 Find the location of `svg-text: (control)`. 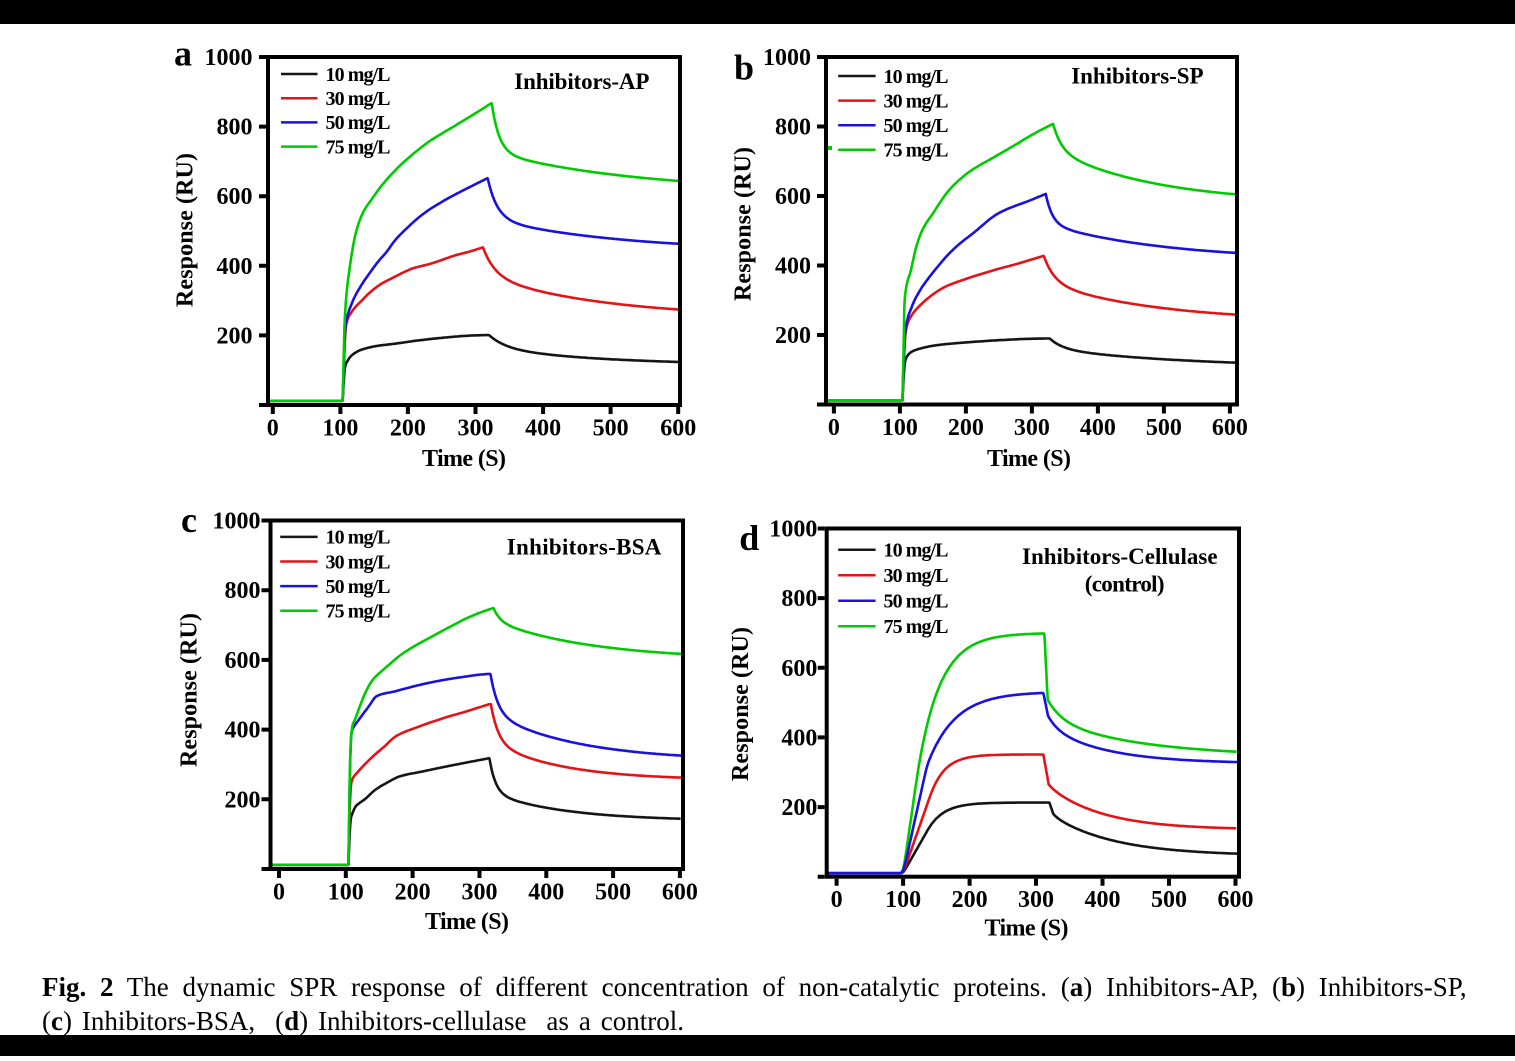

svg-text: (control) is located at coordinates (1125, 584).